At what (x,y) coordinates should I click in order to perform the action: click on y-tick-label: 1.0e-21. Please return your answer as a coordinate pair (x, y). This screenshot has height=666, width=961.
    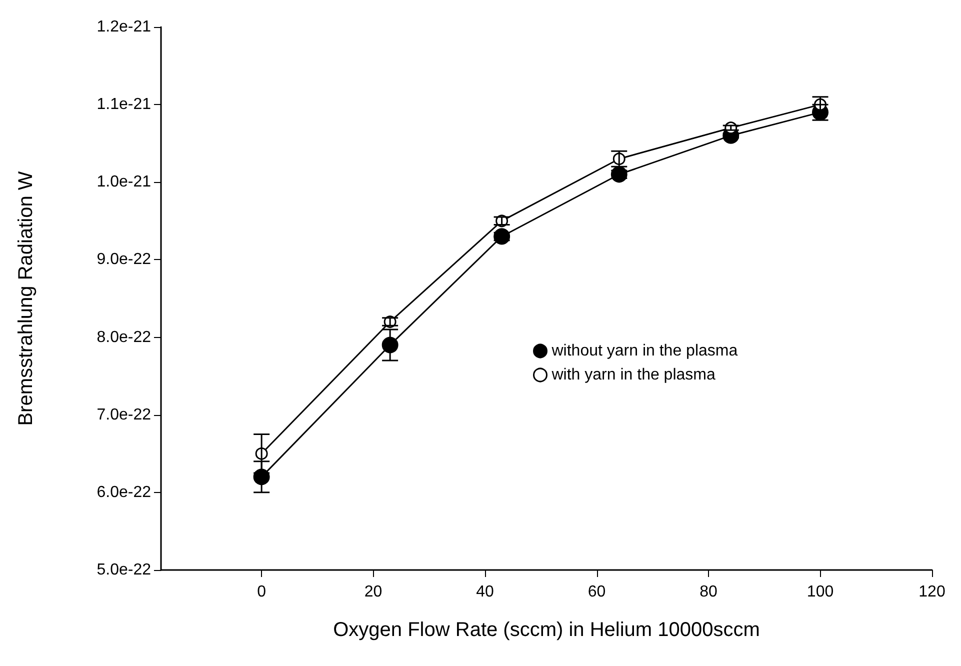
    Looking at the image, I should click on (124, 182).